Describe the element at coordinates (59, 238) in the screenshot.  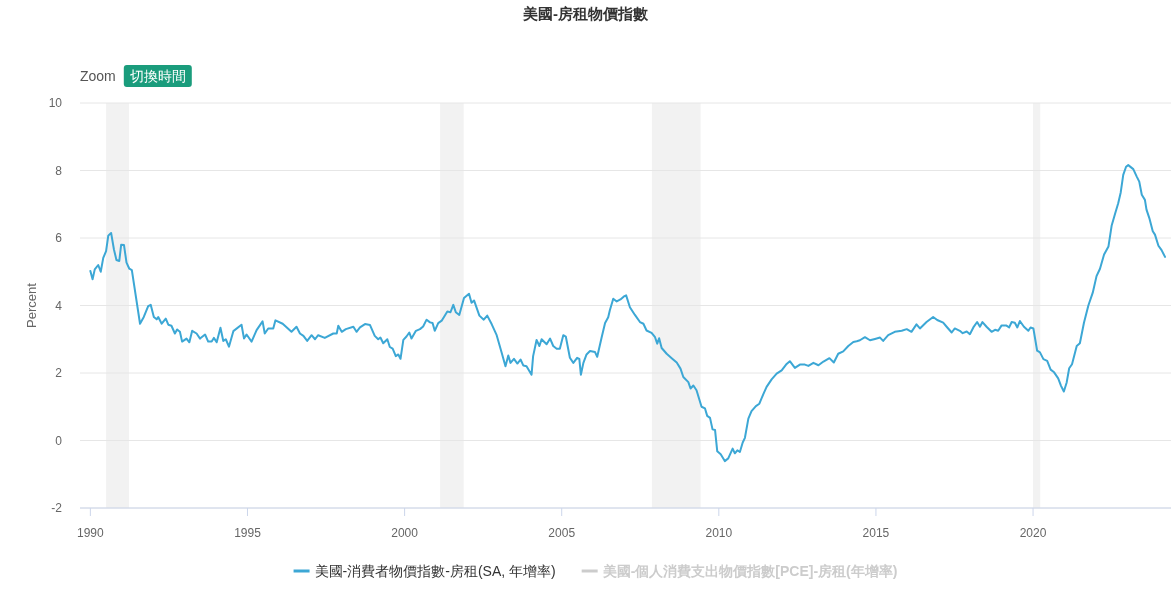
I see `y-tick-label: 6` at that location.